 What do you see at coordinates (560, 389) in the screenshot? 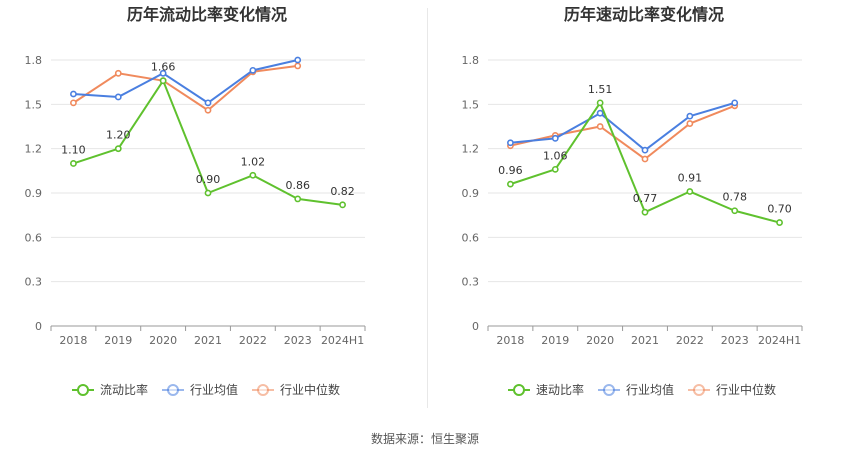
I see `legend-label: 速动比率` at bounding box center [560, 389].